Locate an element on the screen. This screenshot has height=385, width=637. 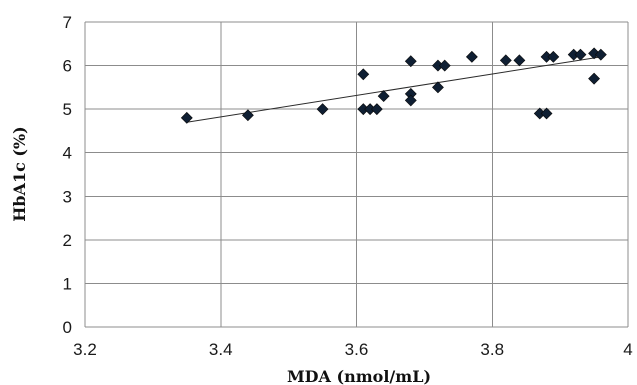
x-tick-label: 3.4 is located at coordinates (221, 349).